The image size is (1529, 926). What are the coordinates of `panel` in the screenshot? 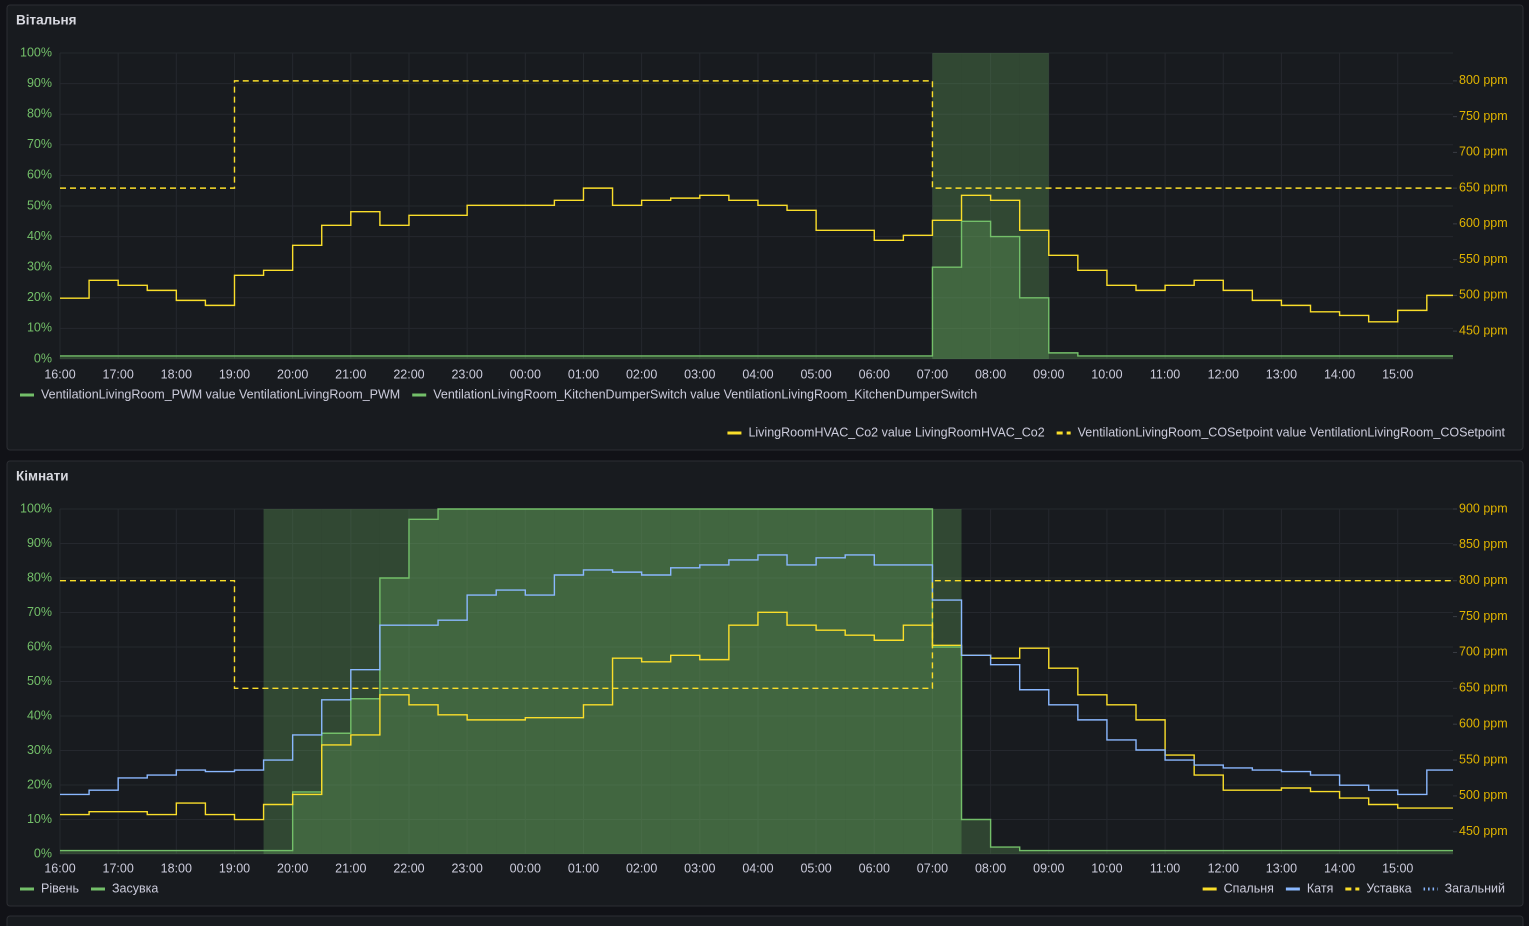 It's located at (765, 920).